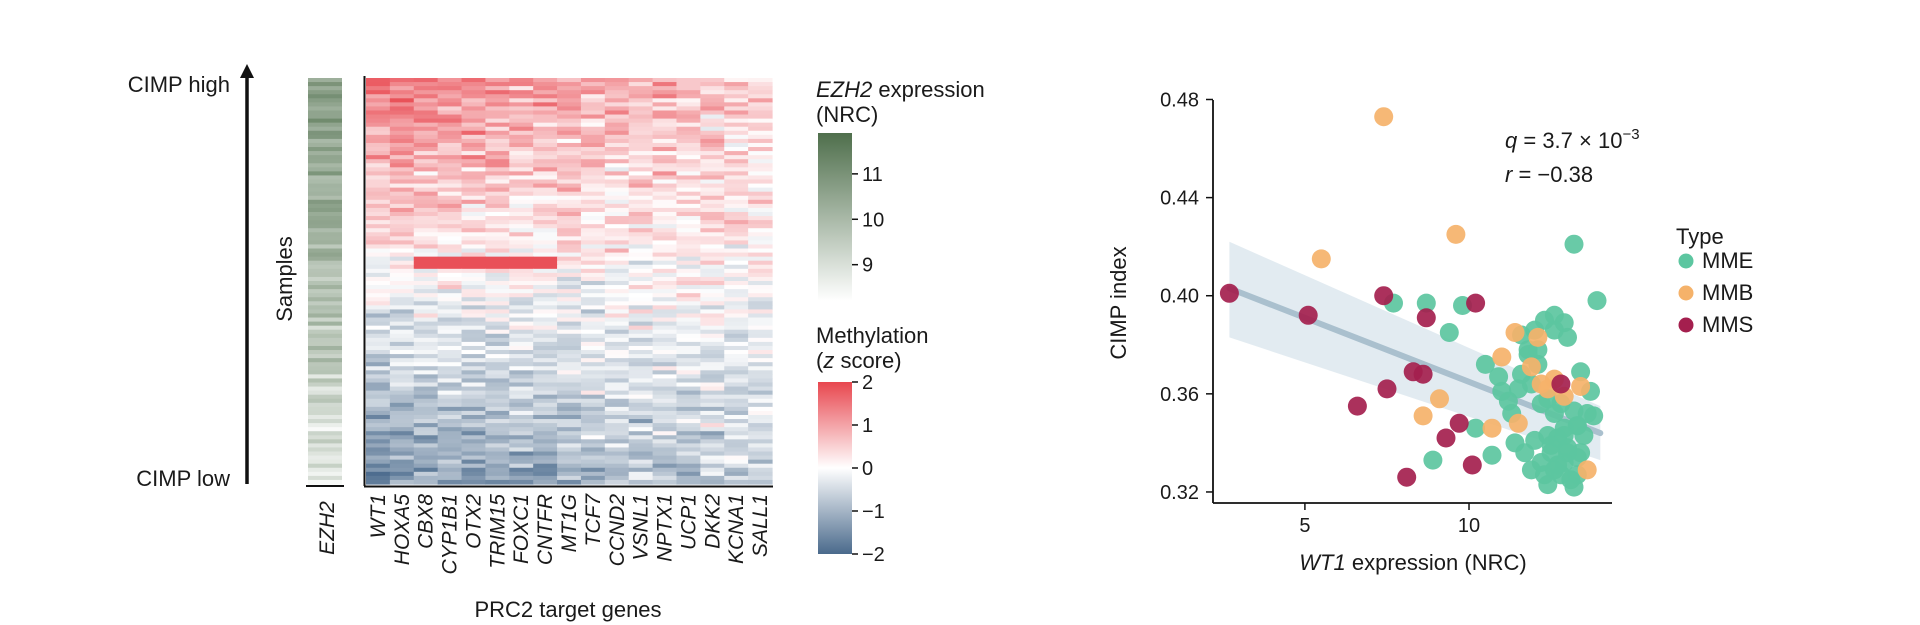 The image size is (1920, 625). I want to click on gene-label-vsnl1: VSNL1, so click(641, 527).